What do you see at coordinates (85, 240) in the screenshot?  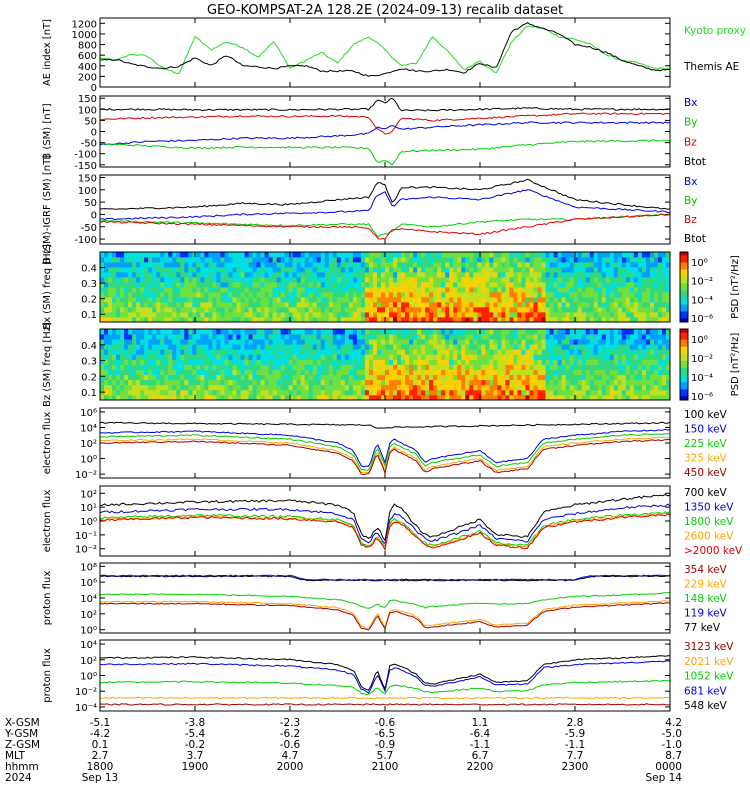 I see `y-tick-label: -100` at bounding box center [85, 240].